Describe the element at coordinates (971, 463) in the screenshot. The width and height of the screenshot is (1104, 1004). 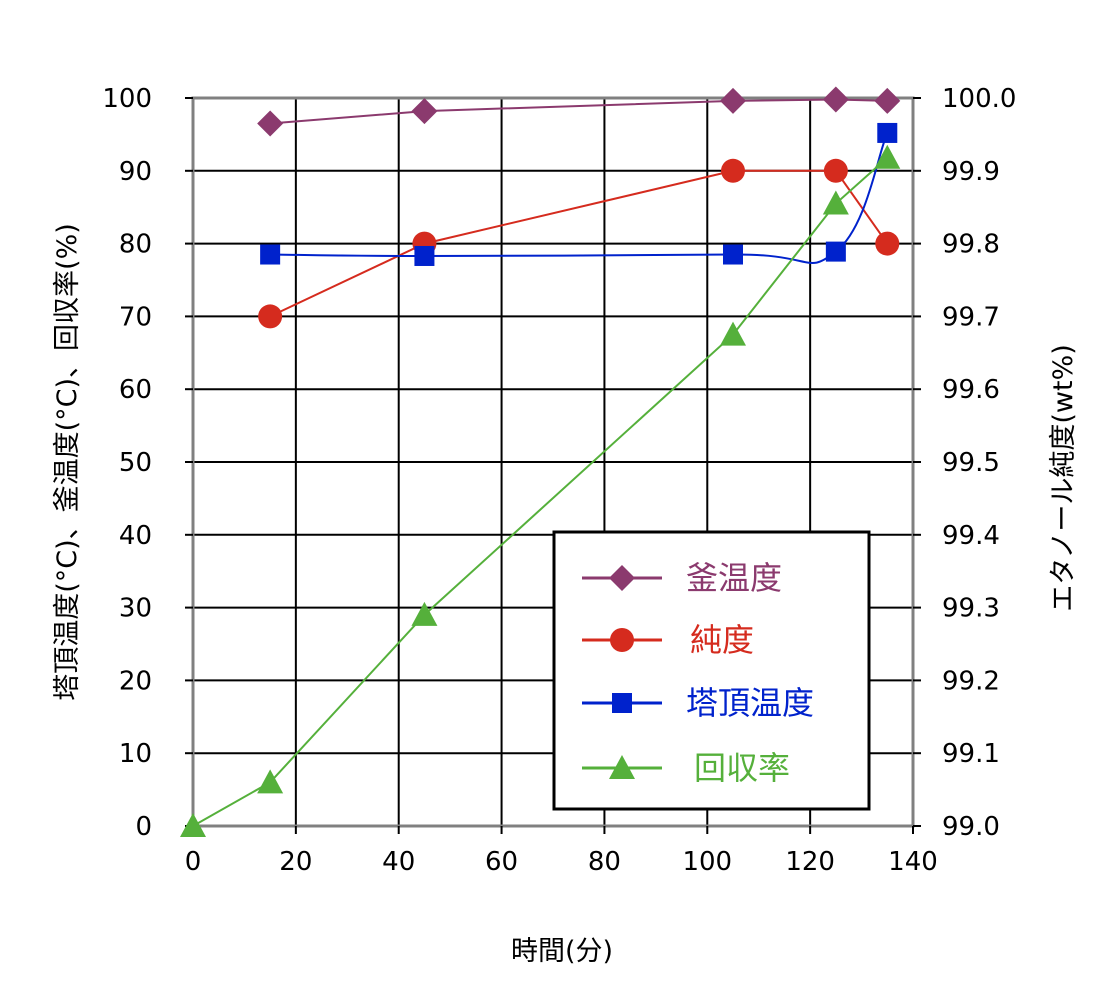
I see `right-tick-label: 99.5` at that location.